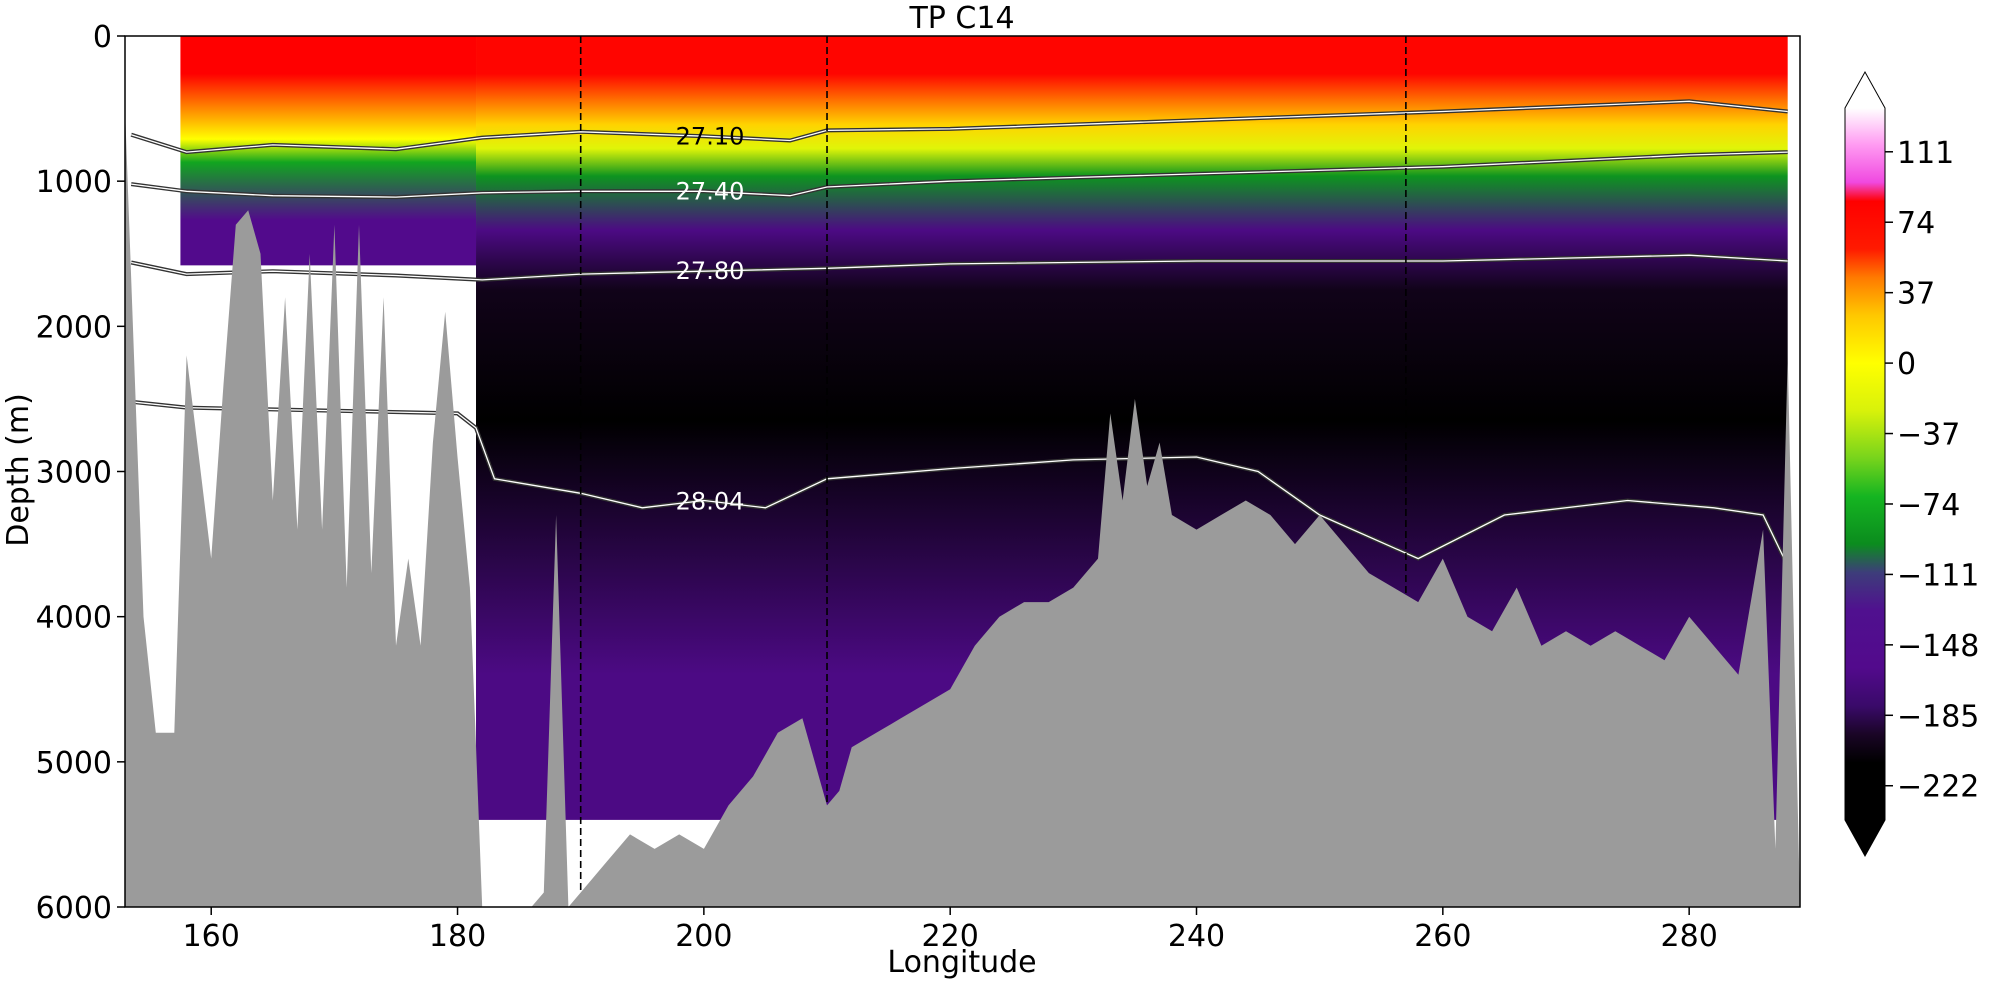  I want to click on tracer-band, so click(328, 151).